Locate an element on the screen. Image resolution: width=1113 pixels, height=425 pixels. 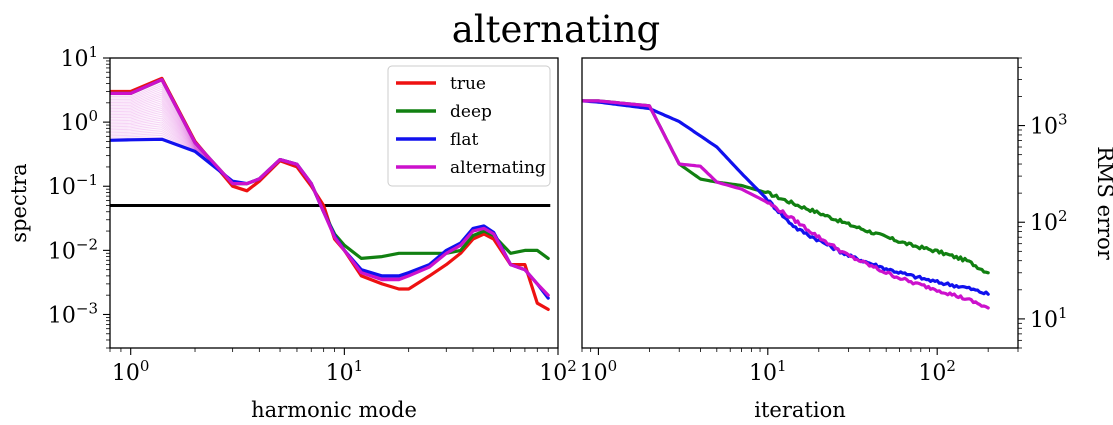
y-tick-label-exponent: 2 is located at coordinates (1063, 216).